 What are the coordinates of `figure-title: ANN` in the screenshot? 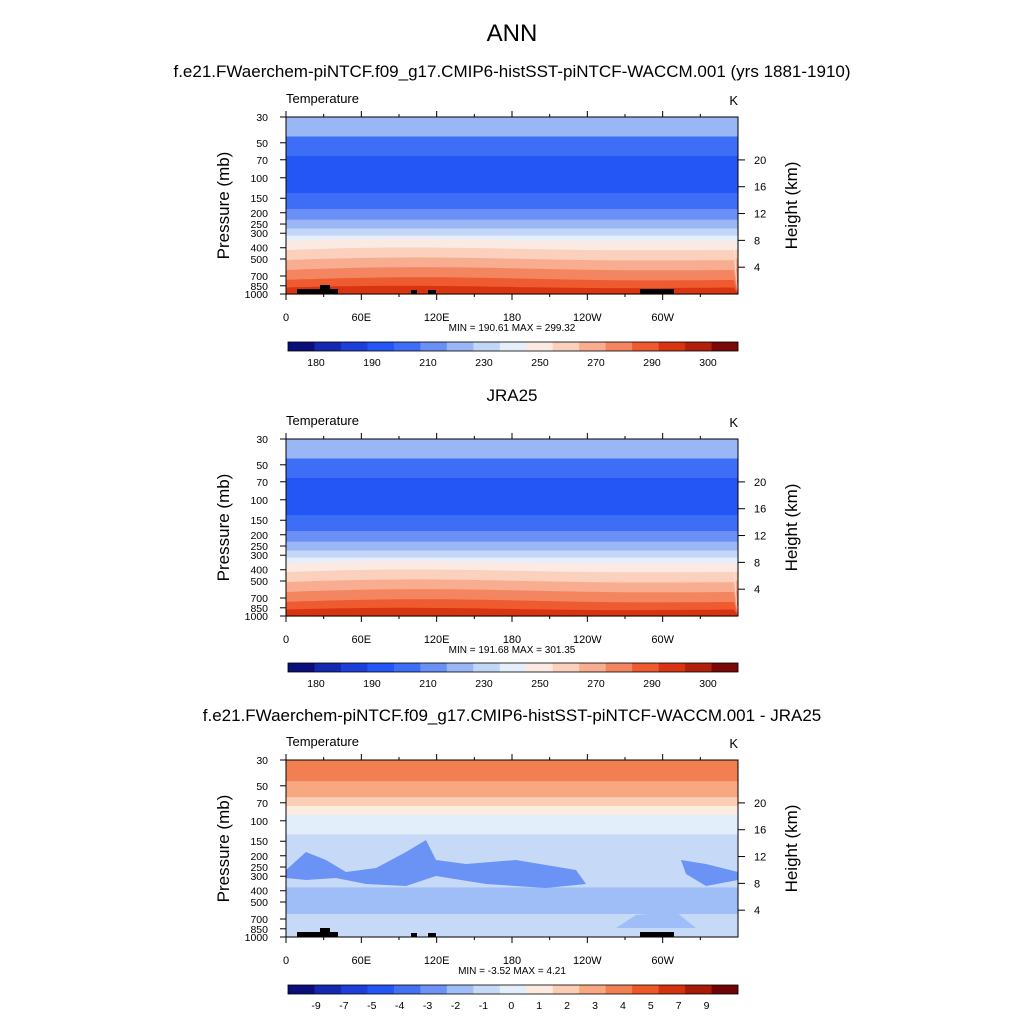 It's located at (512, 33).